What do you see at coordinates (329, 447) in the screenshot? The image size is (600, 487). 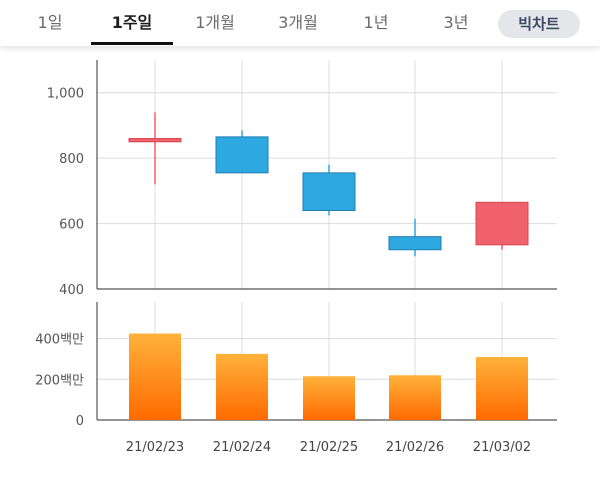 I see `date-label: 21/02/25` at bounding box center [329, 447].